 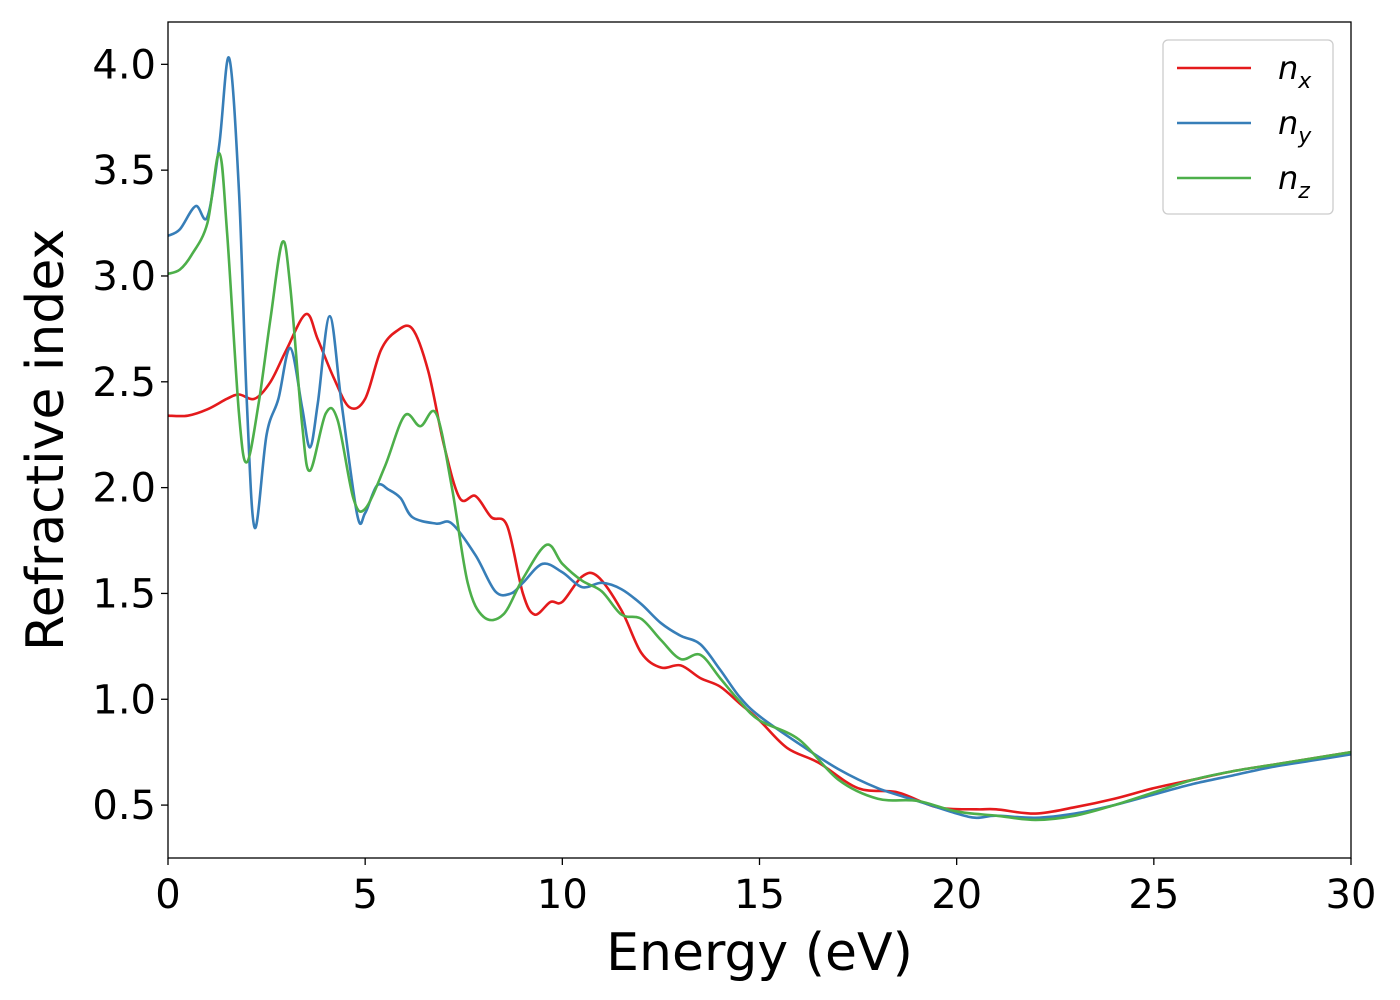 What do you see at coordinates (759, 895) in the screenshot?
I see `x-tick-label: 15` at bounding box center [759, 895].